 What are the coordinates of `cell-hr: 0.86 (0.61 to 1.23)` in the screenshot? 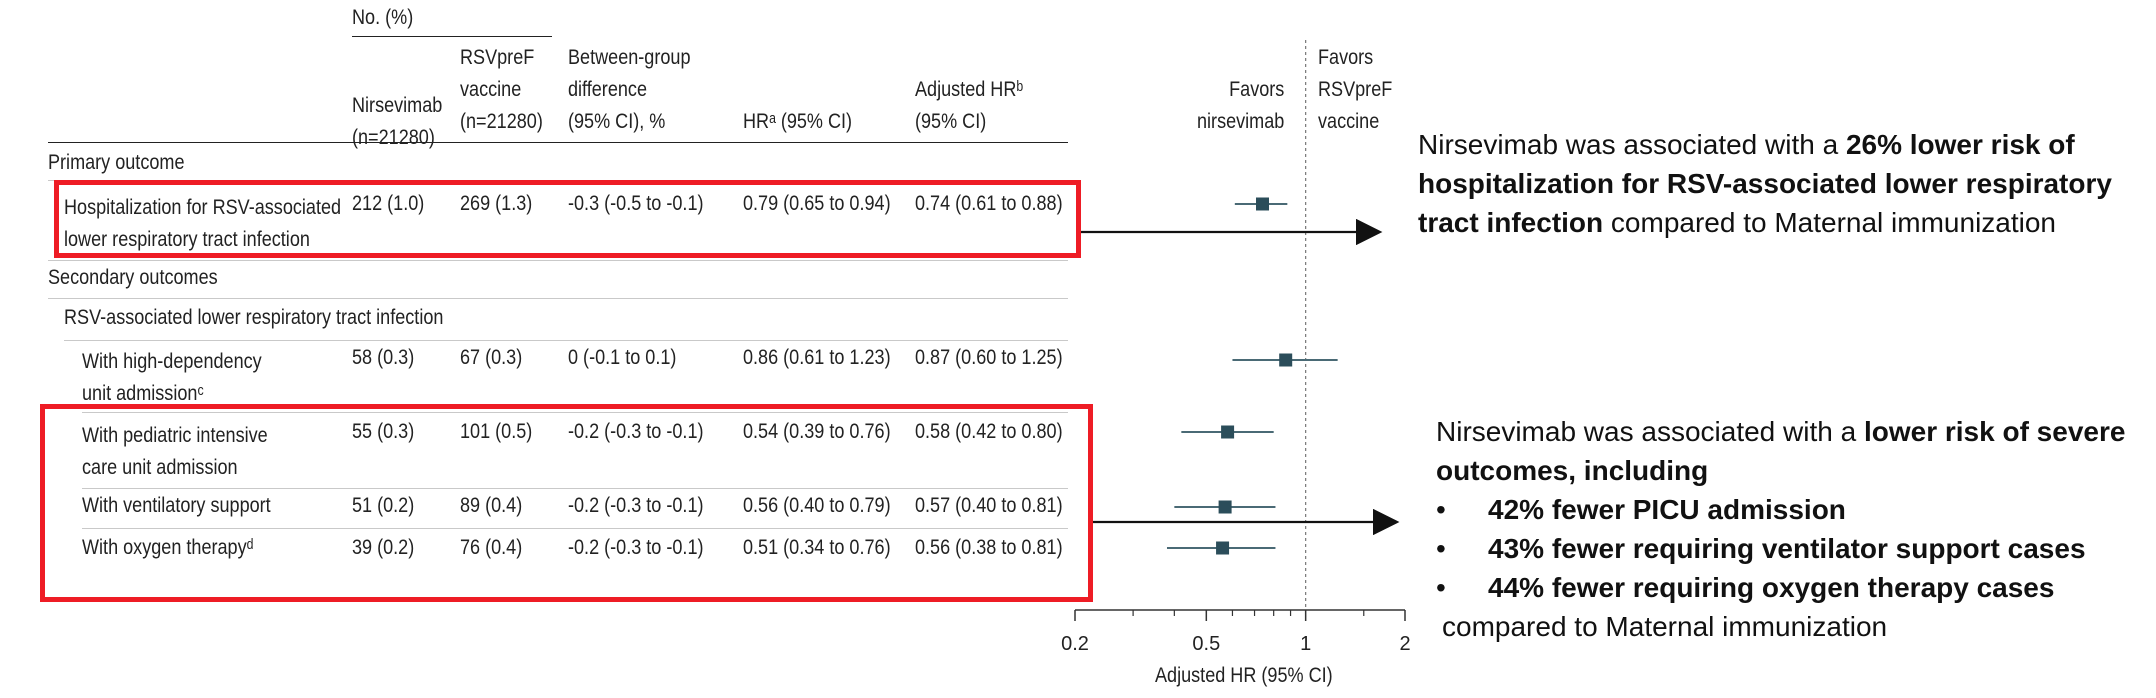 It's located at (817, 357).